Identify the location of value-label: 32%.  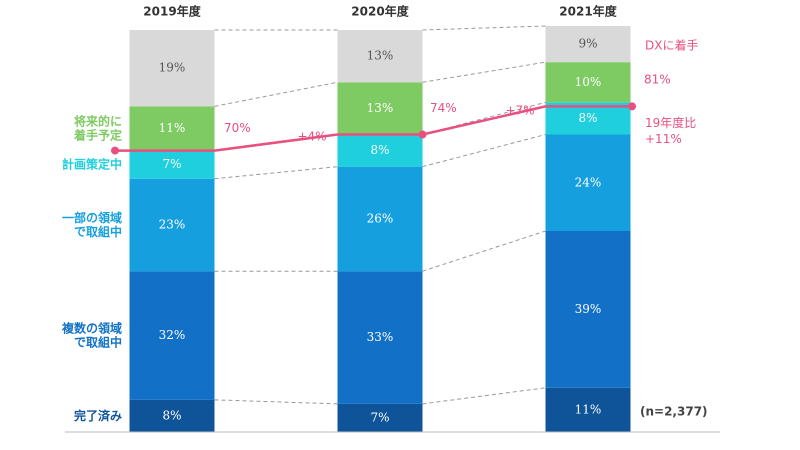
(172, 335).